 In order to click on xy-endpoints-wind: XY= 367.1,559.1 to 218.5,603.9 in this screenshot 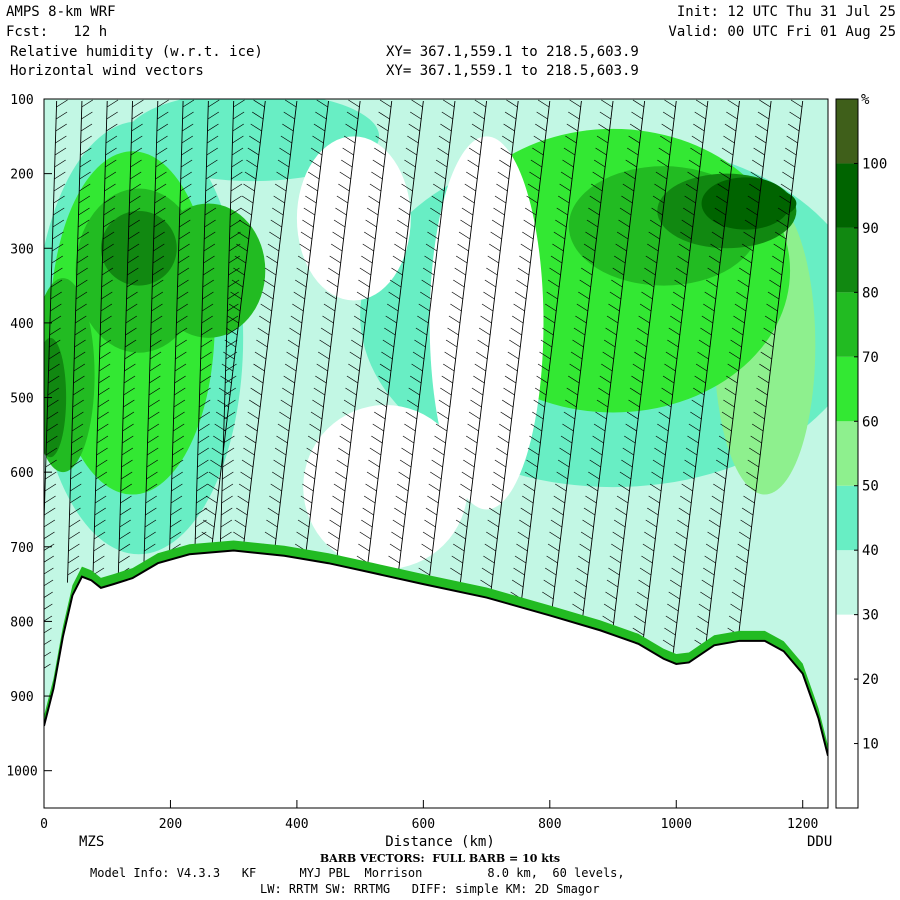, I will do `click(512, 71)`.